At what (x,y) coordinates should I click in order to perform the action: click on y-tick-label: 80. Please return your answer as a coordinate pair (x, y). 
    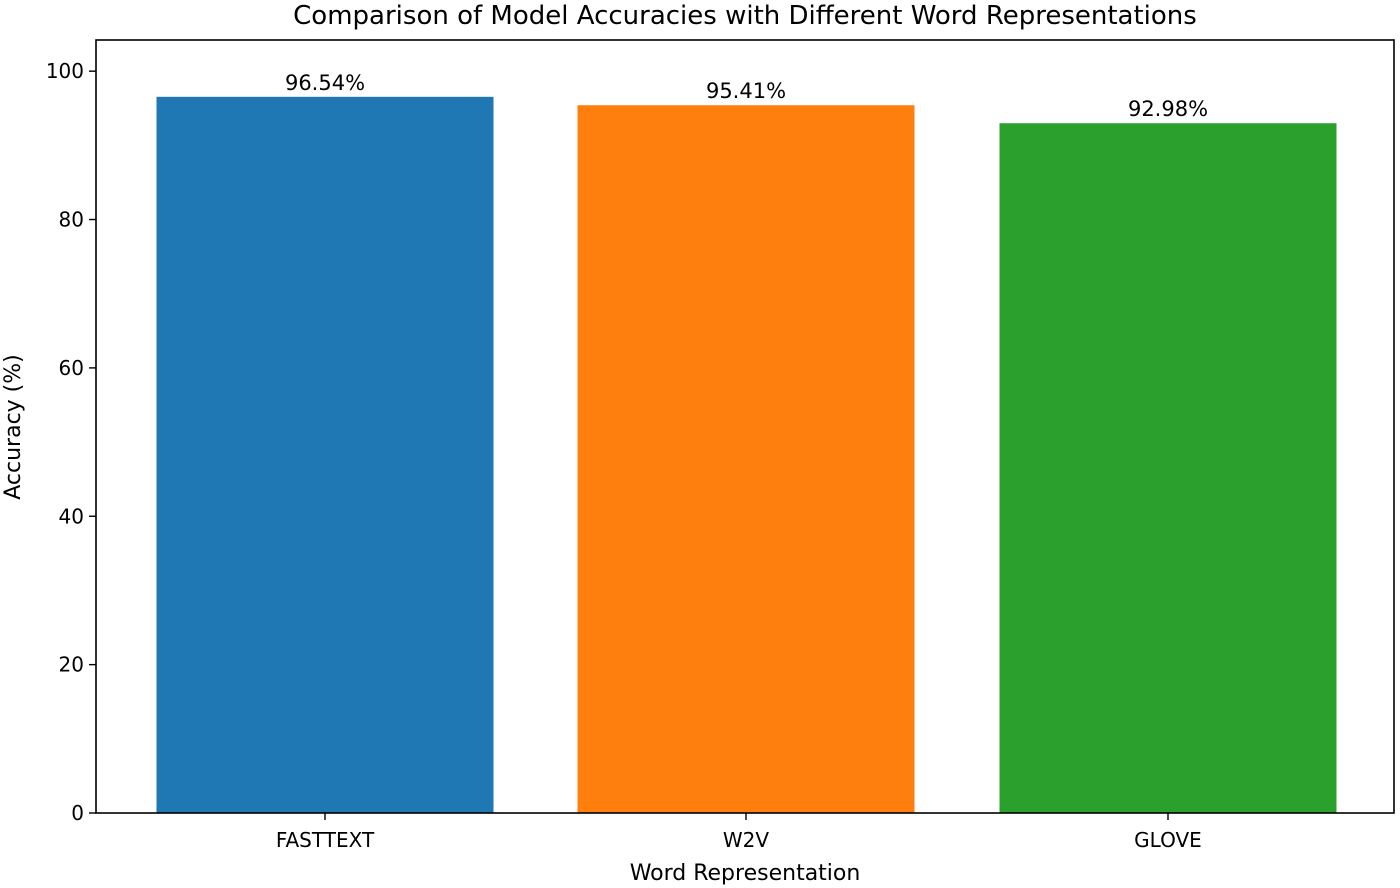
    Looking at the image, I should click on (71, 220).